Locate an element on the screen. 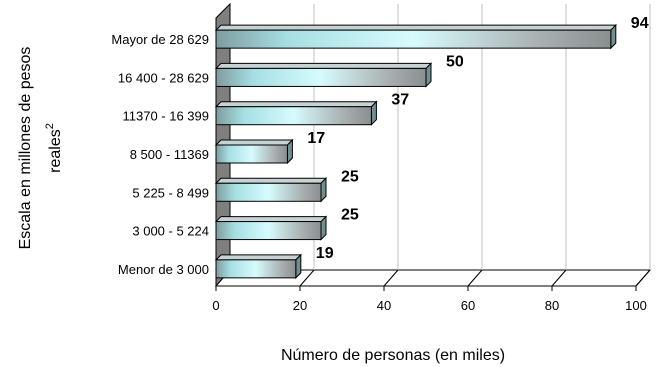  x-tick-label: 40 is located at coordinates (384, 305).